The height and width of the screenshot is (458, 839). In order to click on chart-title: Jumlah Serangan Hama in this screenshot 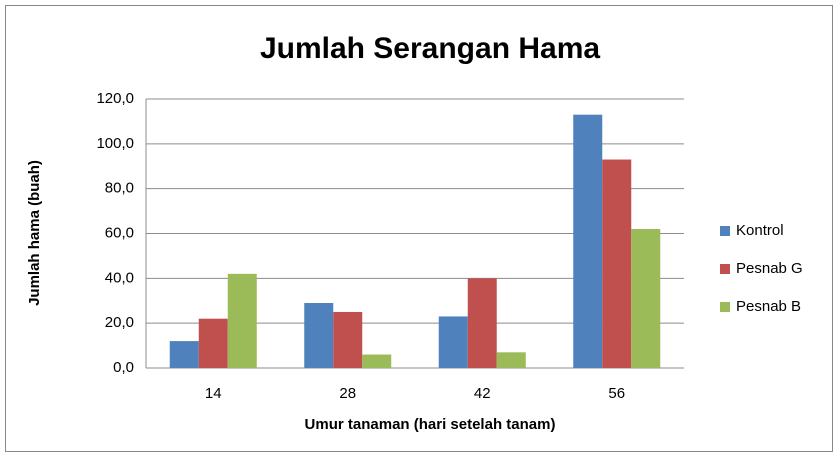, I will do `click(430, 48)`.